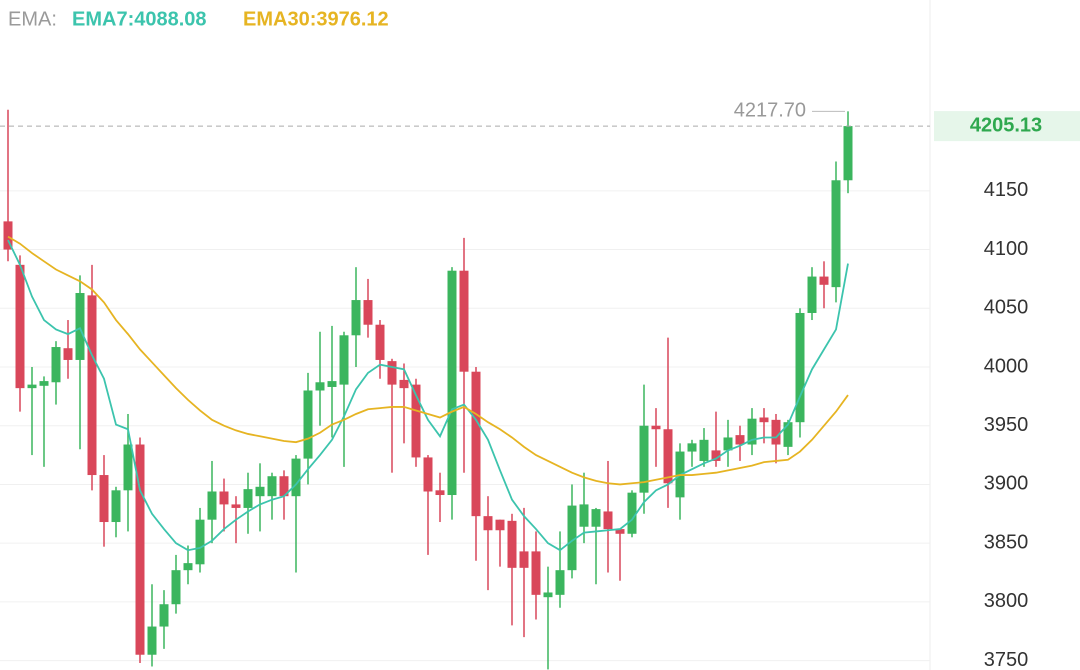 The image size is (1080, 670). I want to click on high-marker-label: 4217.70, so click(770, 111).